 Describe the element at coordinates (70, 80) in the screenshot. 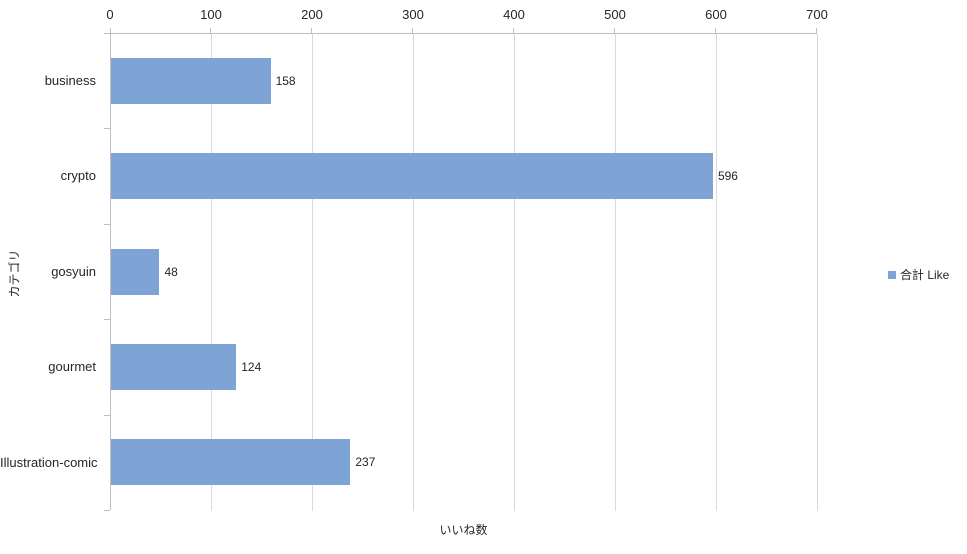

I see `category-label: business` at that location.